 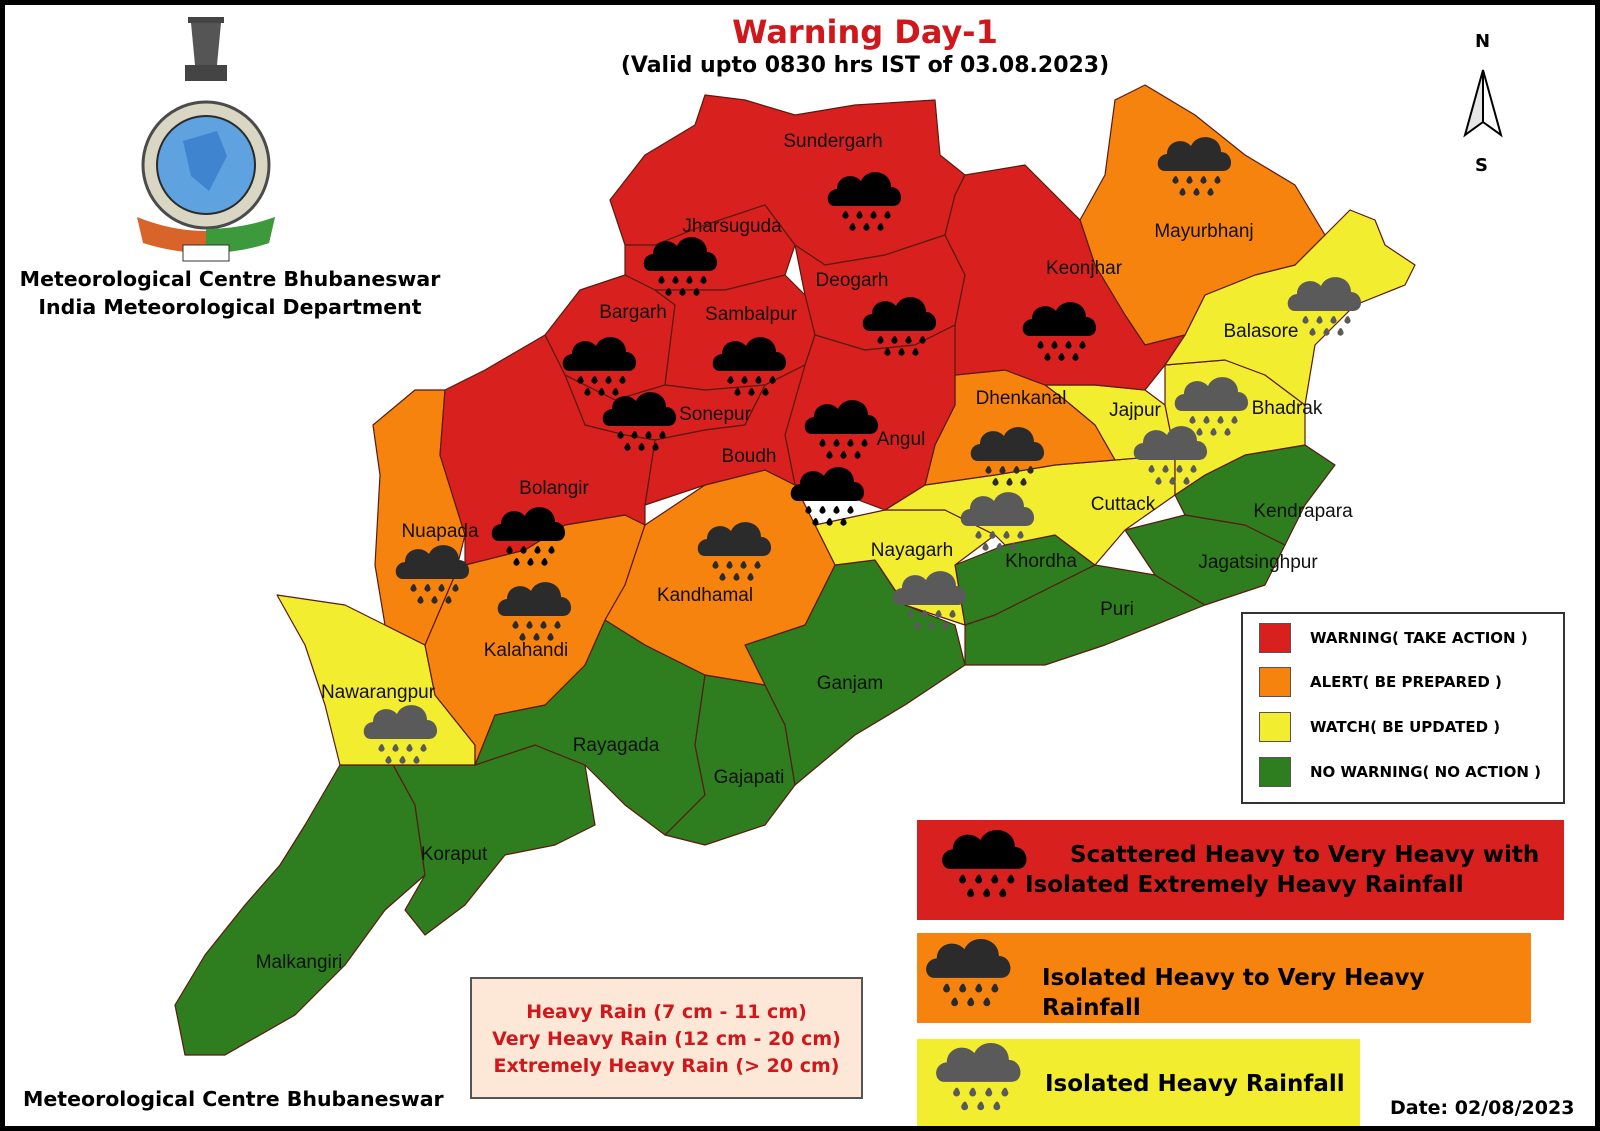 What do you see at coordinates (1261, 331) in the screenshot?
I see `district-label-balasore: Balasore` at bounding box center [1261, 331].